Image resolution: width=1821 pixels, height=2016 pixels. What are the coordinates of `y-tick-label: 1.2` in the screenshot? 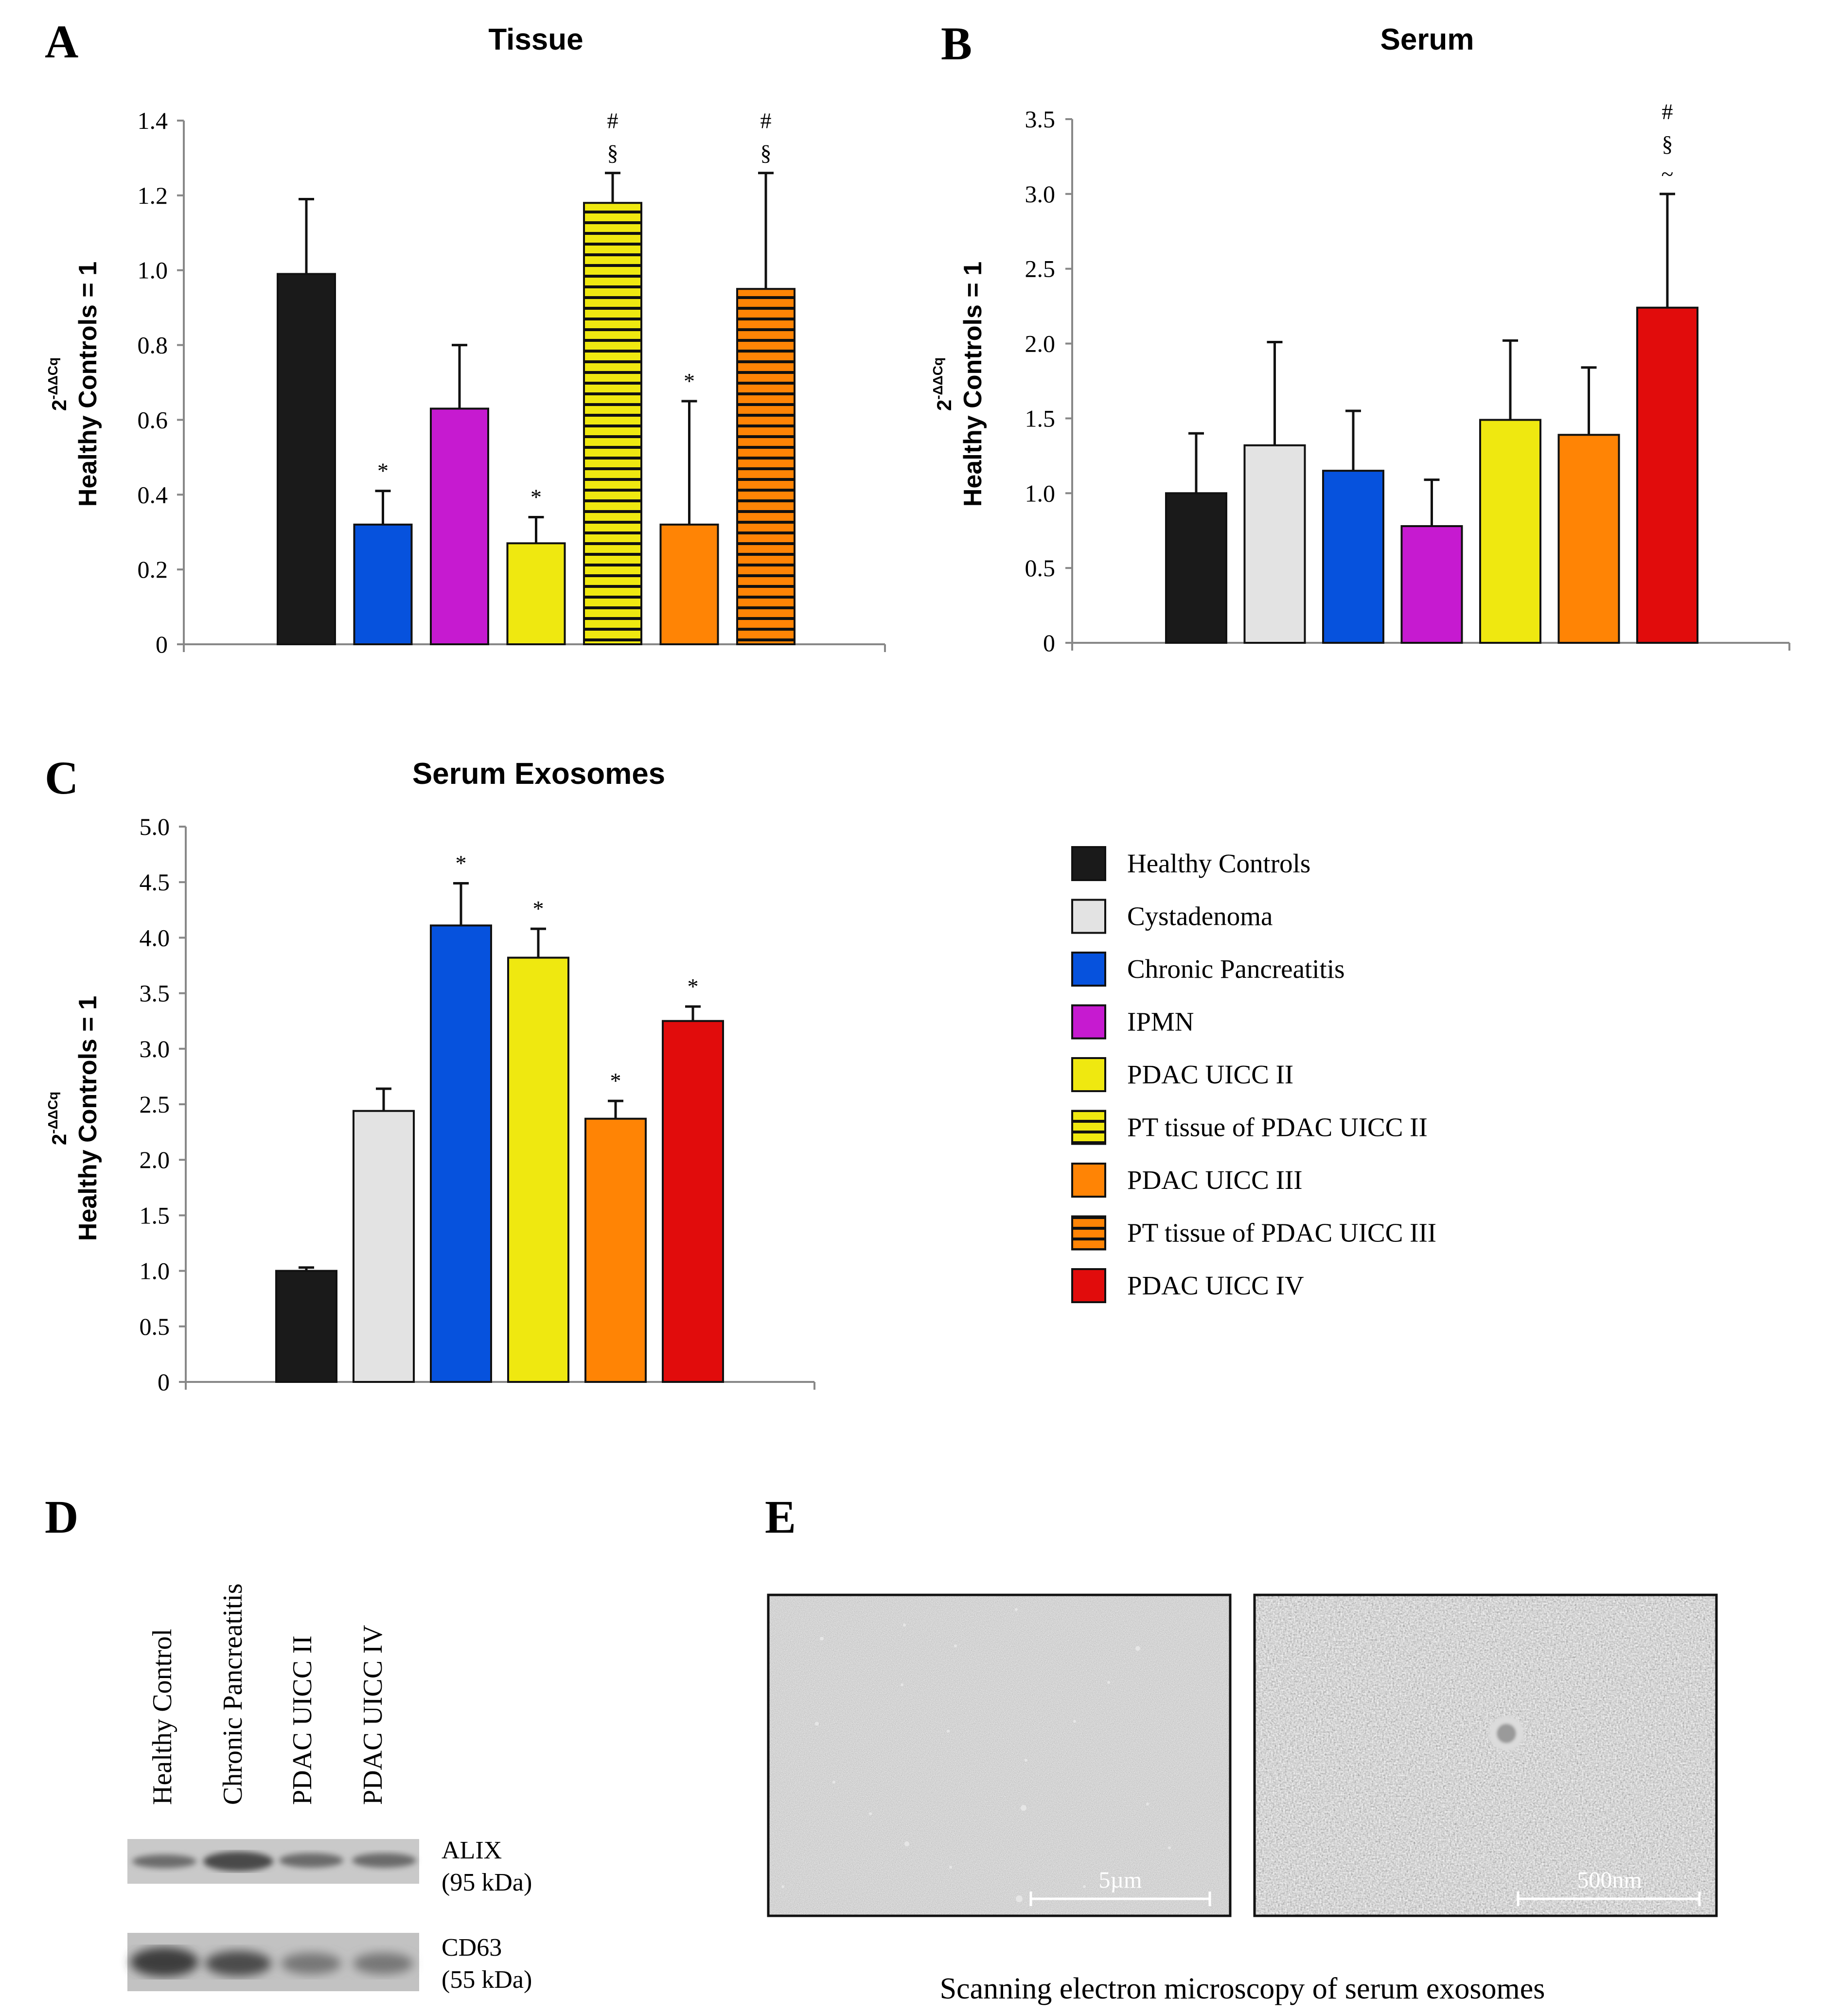 It's located at (153, 195).